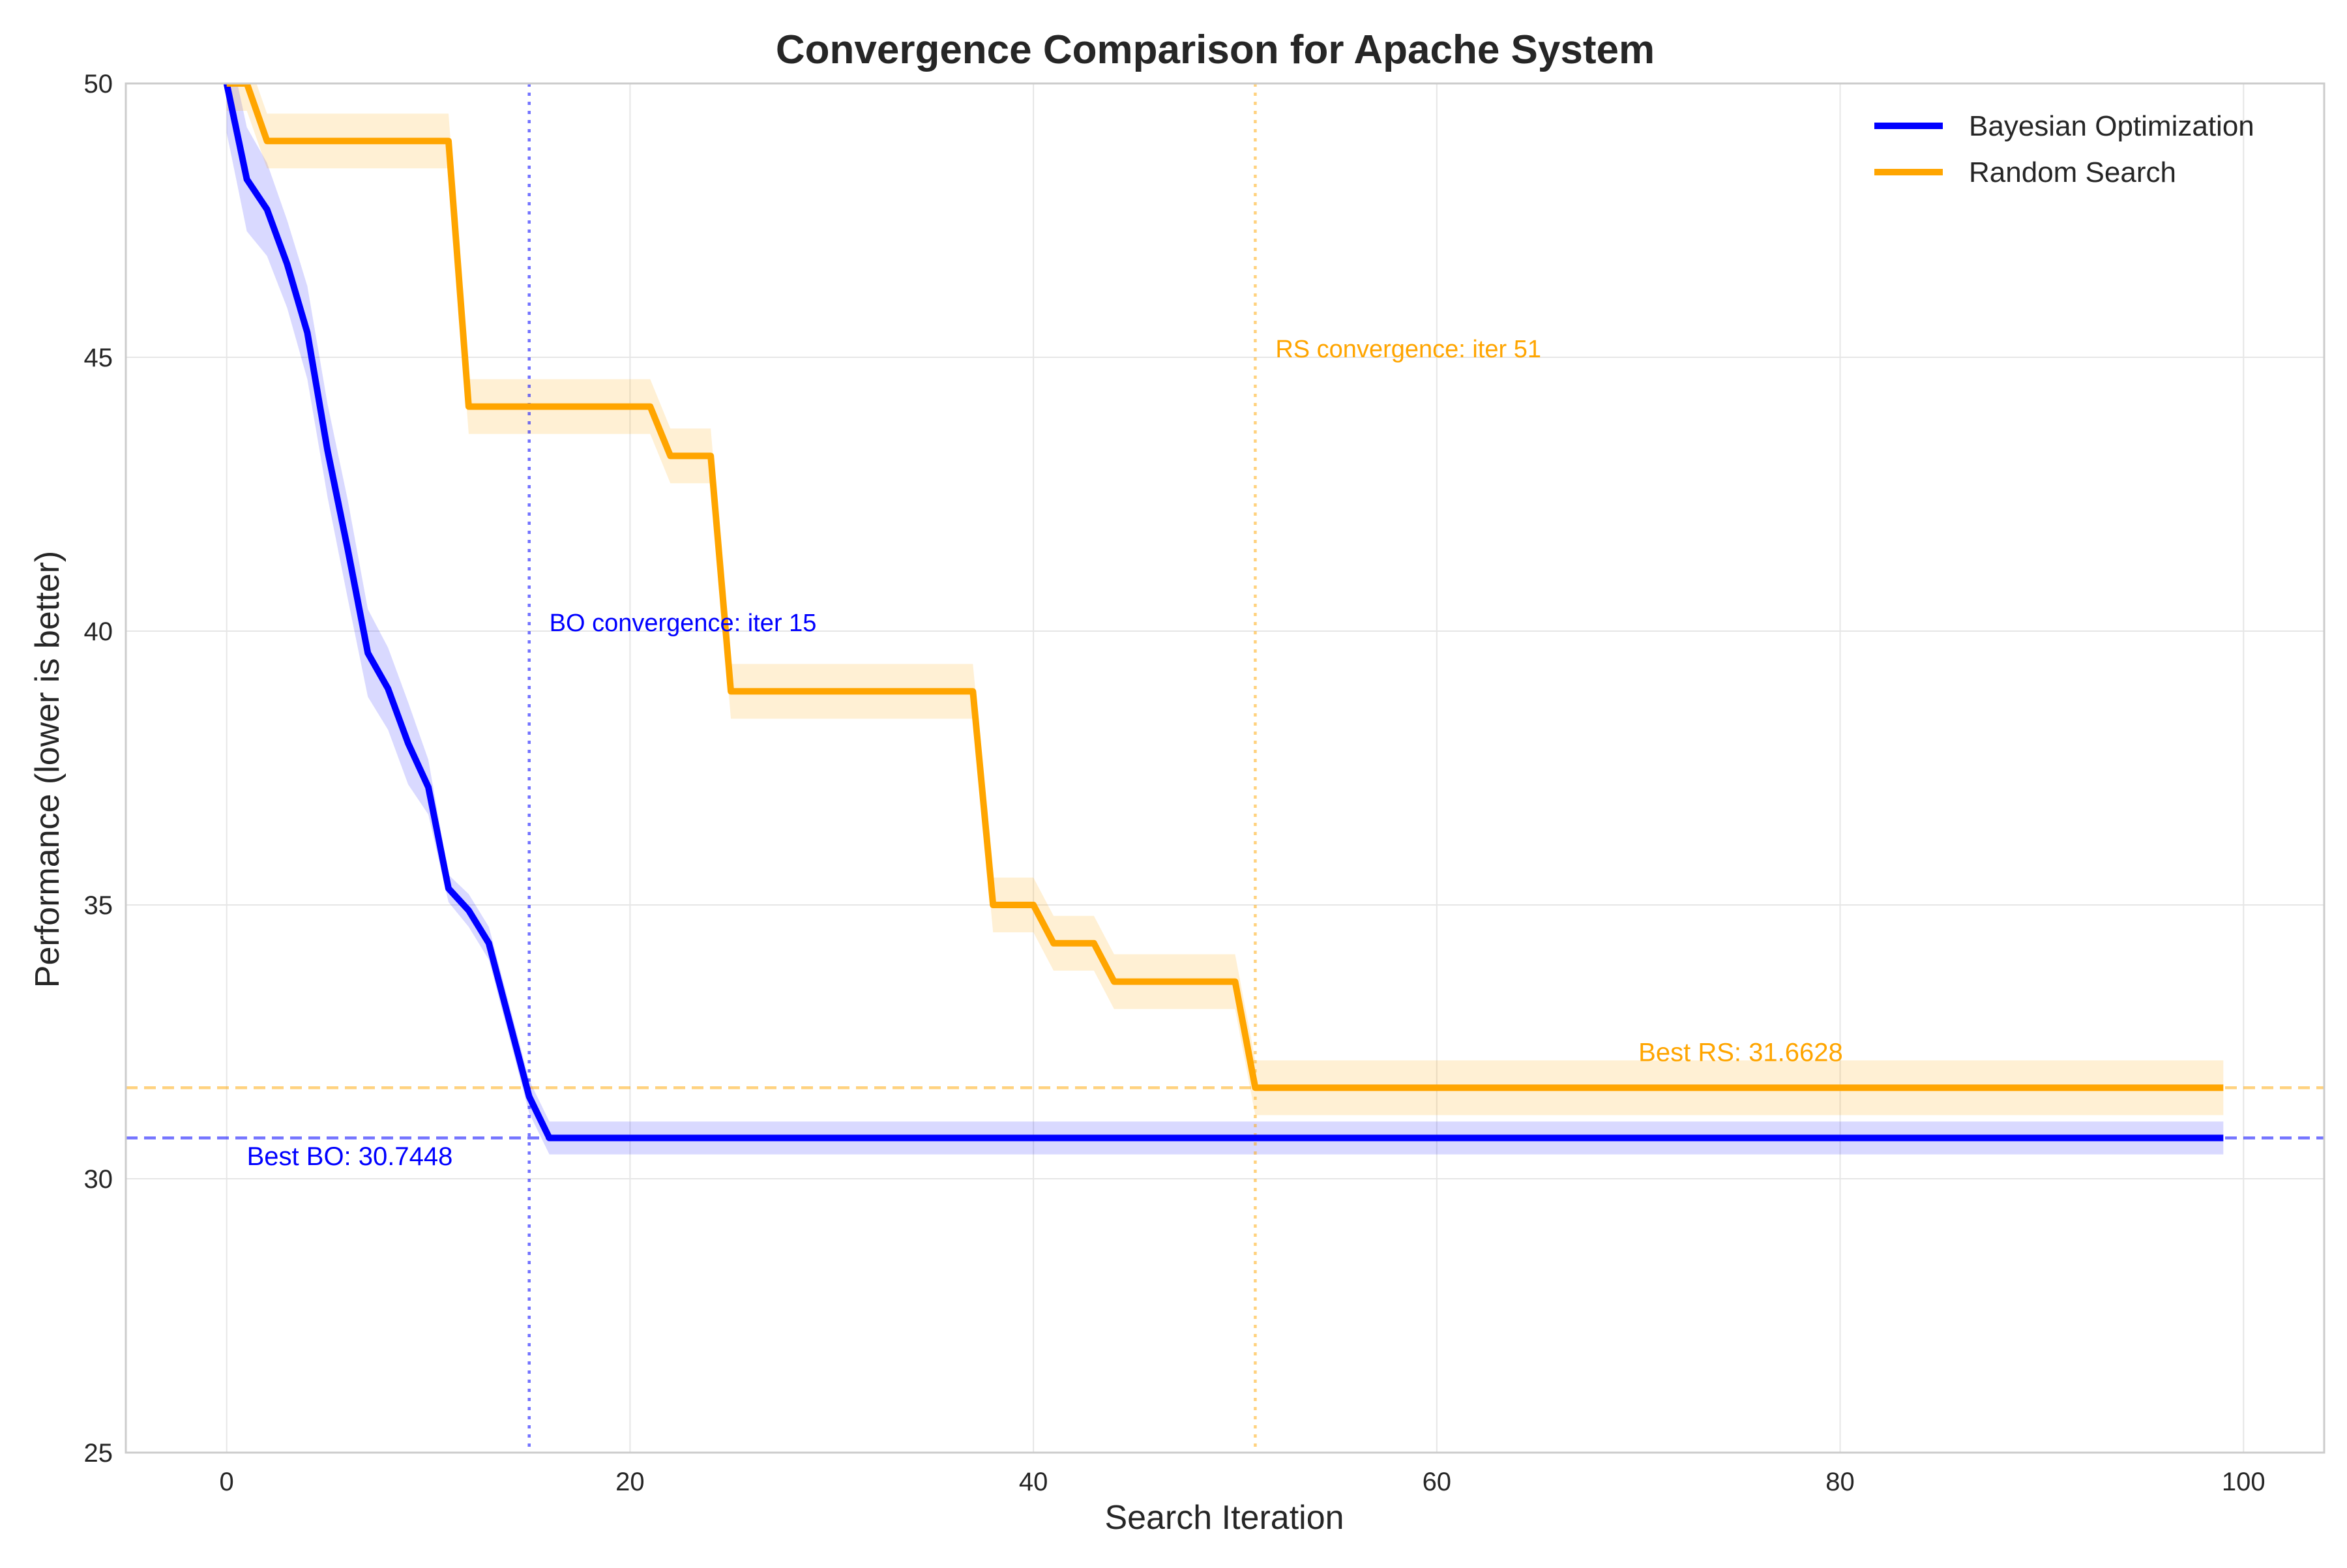 The height and width of the screenshot is (1568, 2347). Describe the element at coordinates (98, 905) in the screenshot. I see `y-tick-label: 35` at that location.